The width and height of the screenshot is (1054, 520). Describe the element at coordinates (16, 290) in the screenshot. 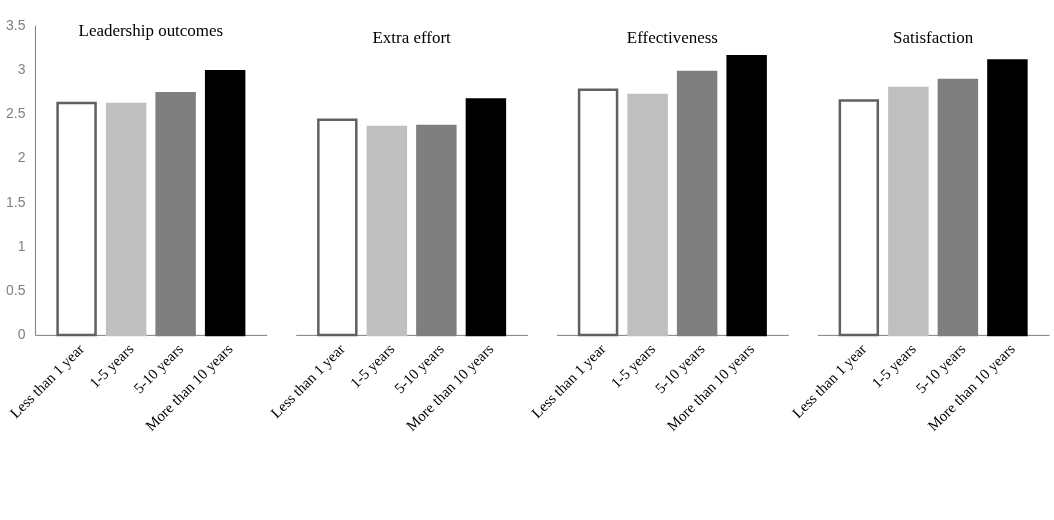

I see `y-tick-label: 0.5` at that location.